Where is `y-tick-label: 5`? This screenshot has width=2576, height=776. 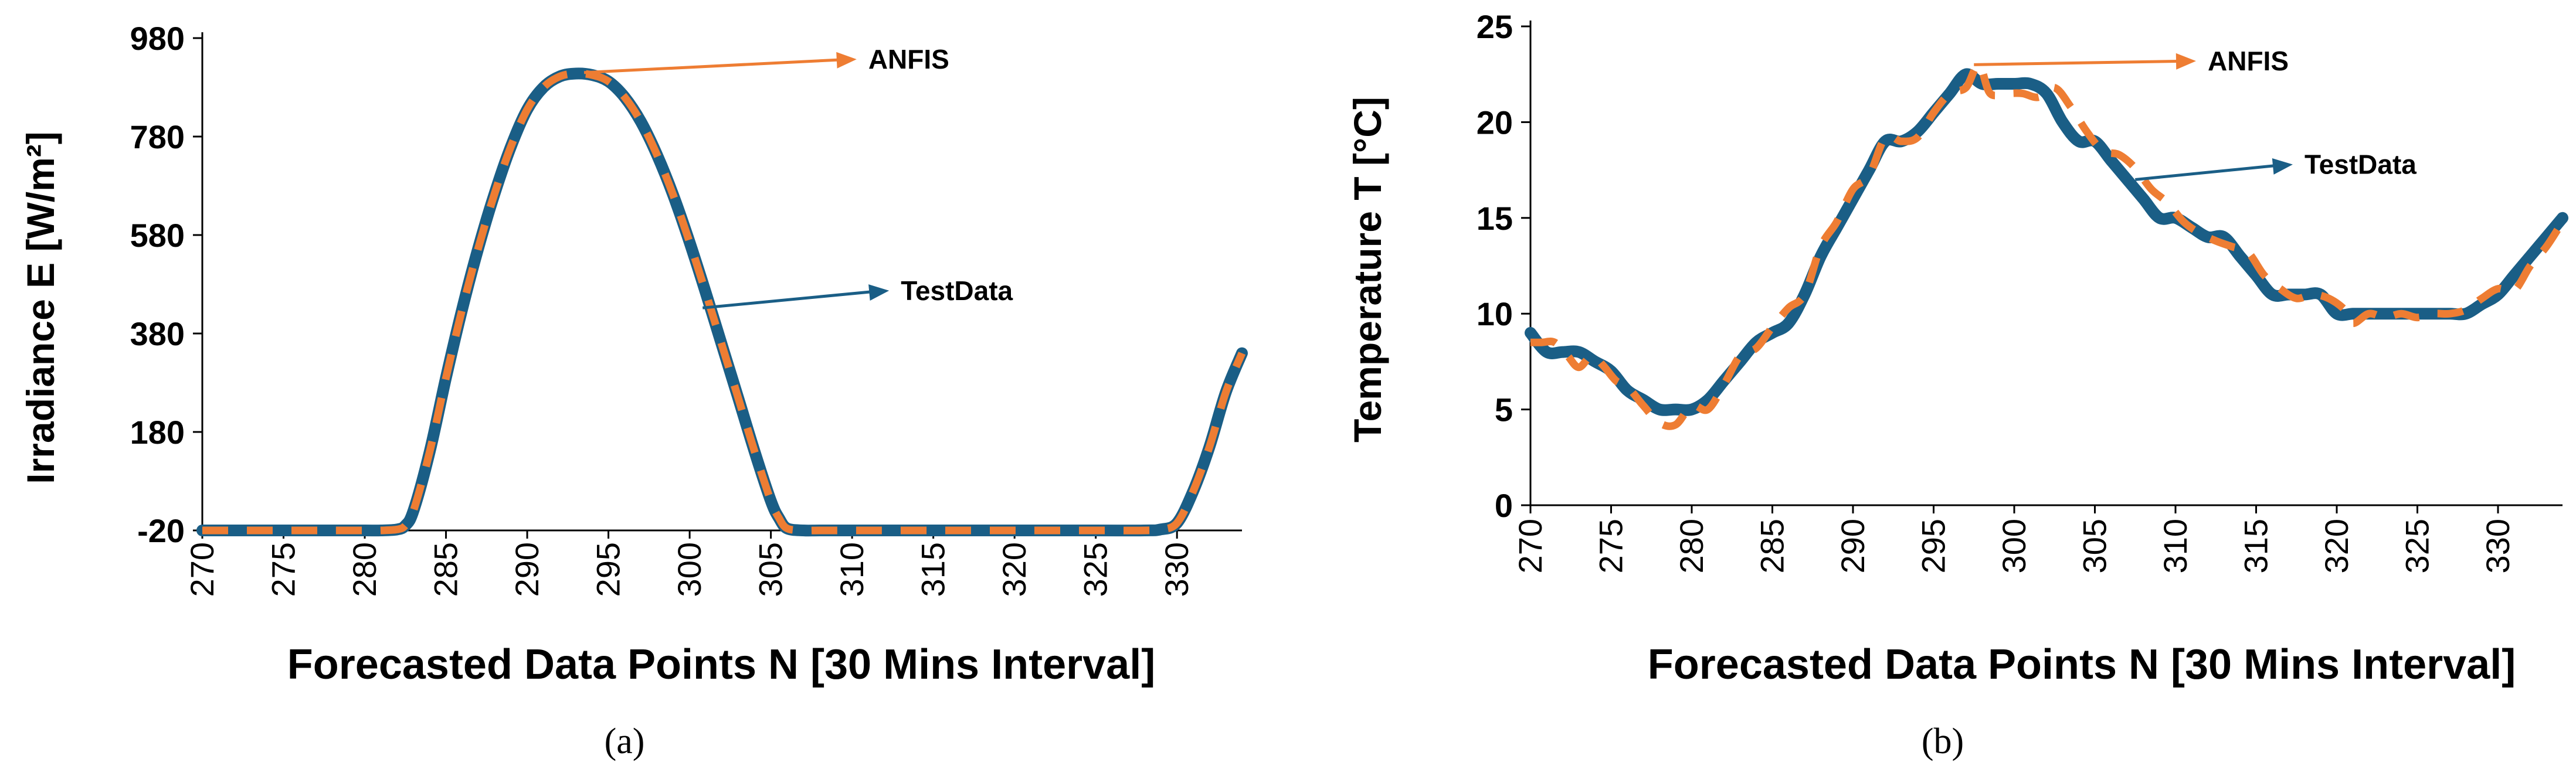 y-tick-label: 5 is located at coordinates (1504, 410).